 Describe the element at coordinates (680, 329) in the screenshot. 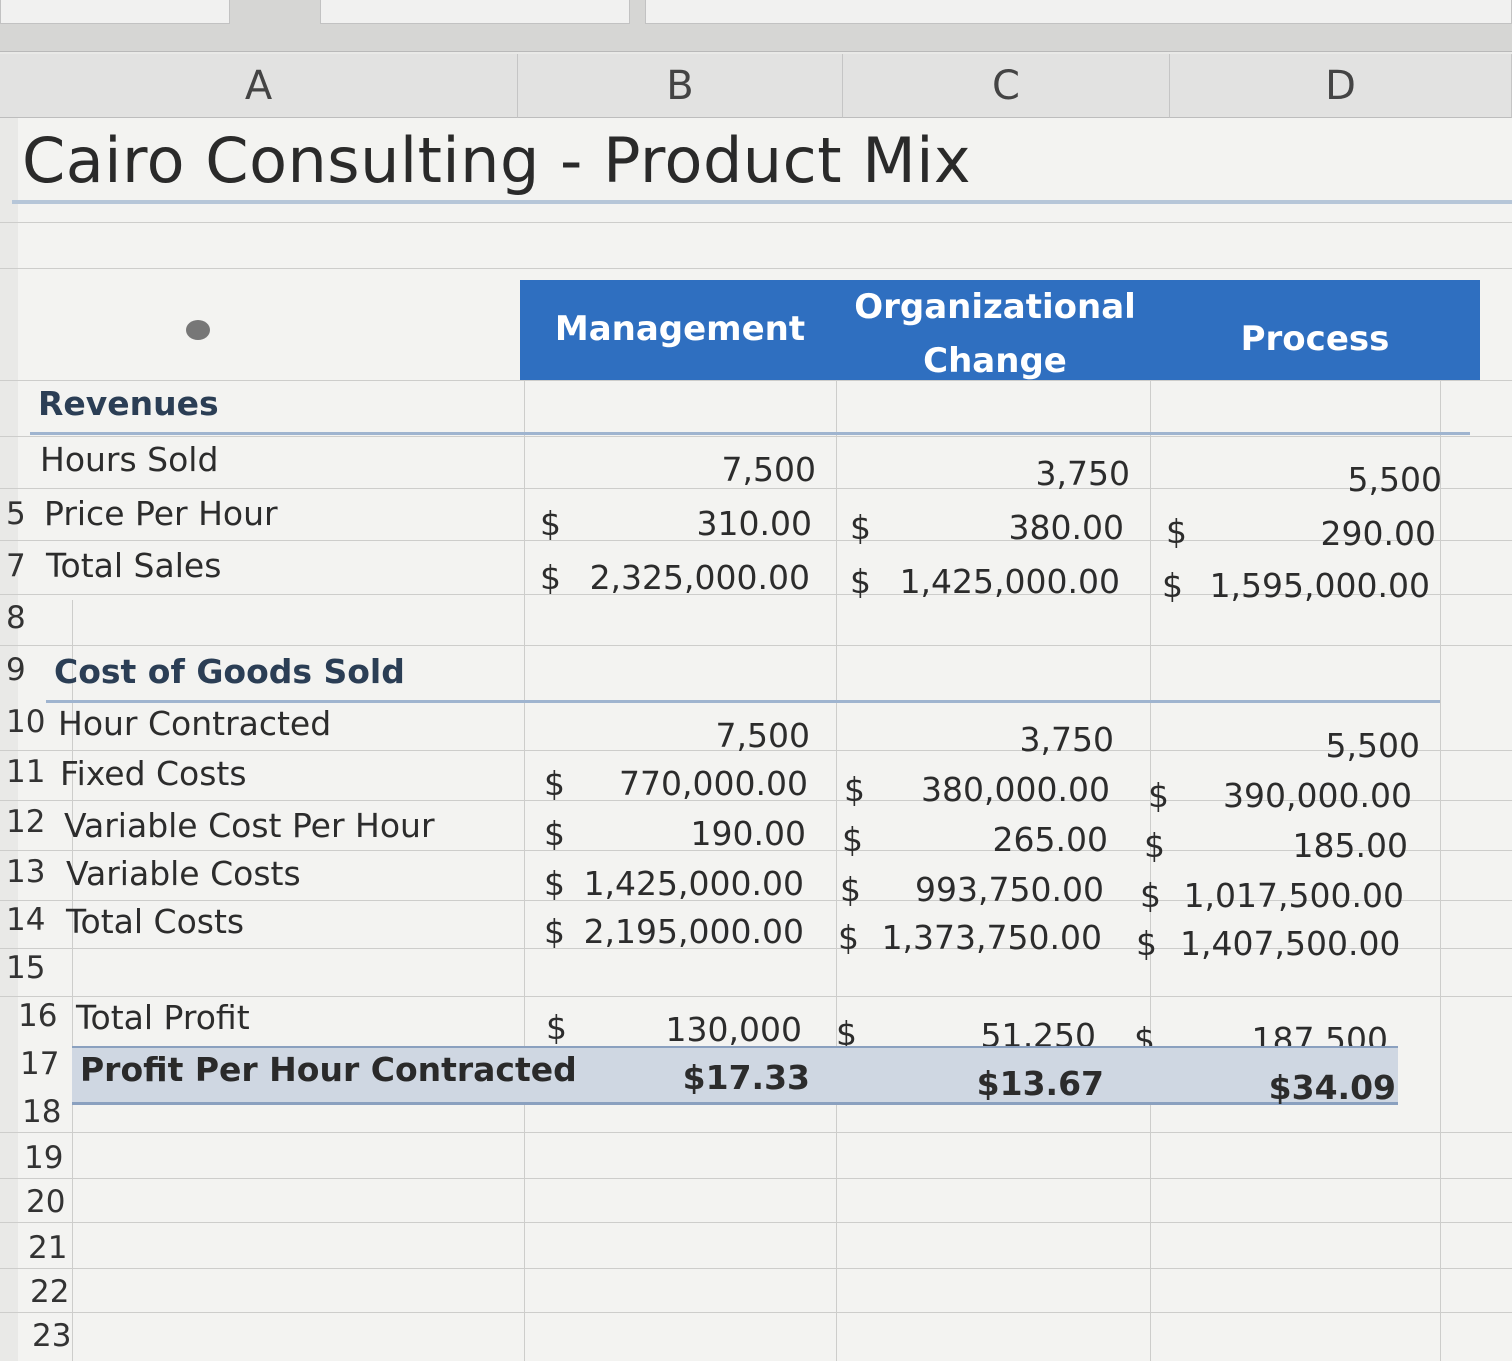

I see `header-management: Management` at that location.